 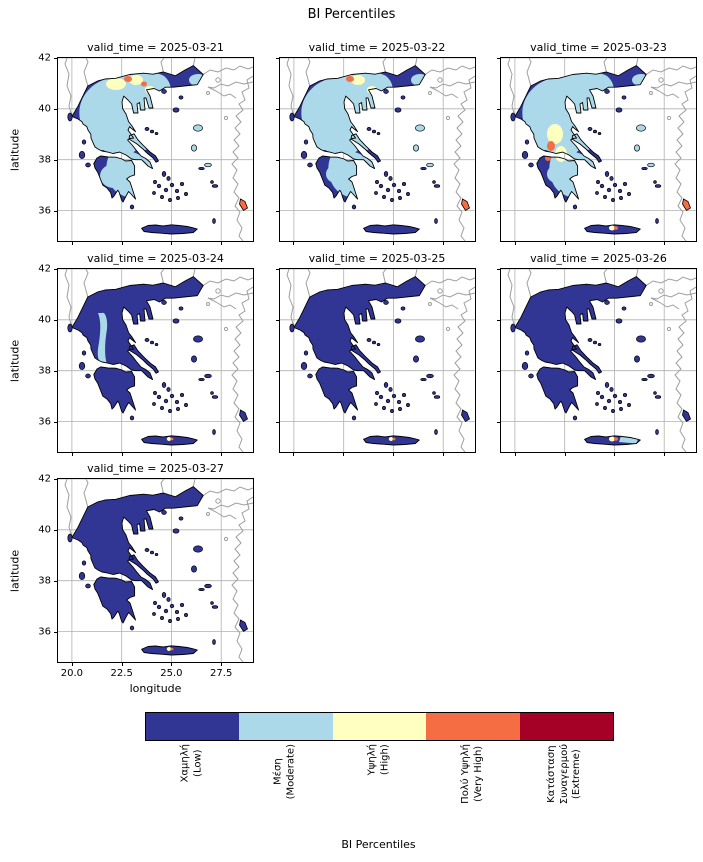 I want to click on x-tick-label: 20.0, so click(x=72, y=673).